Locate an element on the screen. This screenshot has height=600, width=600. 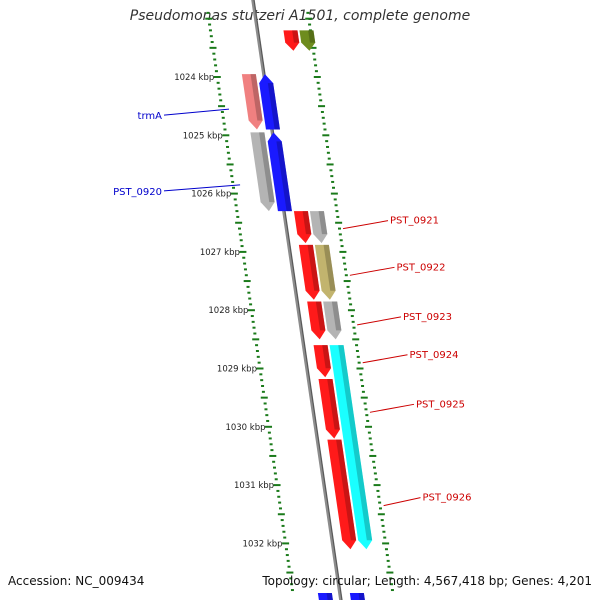
gene-label-left: PST_0920 is located at coordinates (137, 192).